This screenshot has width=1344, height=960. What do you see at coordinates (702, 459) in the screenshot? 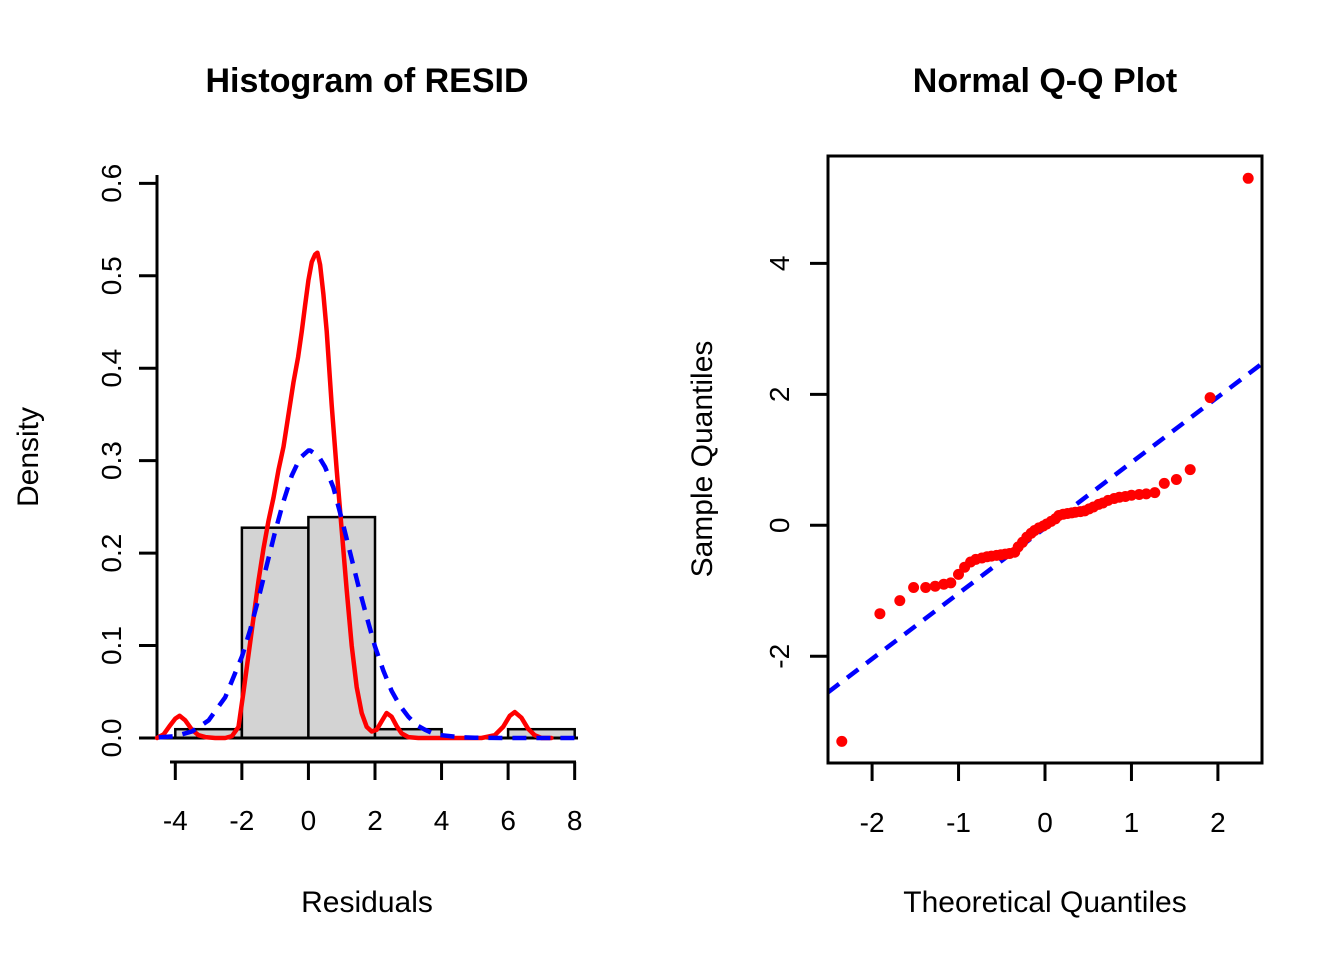
I see `qq-ylabel: Sample Quantiles` at bounding box center [702, 459].